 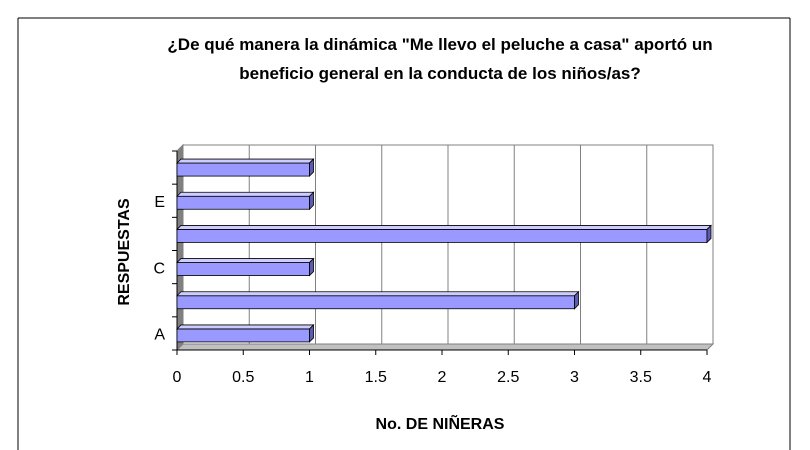 What do you see at coordinates (508, 377) in the screenshot?
I see `x-tick-label: 2.5` at bounding box center [508, 377].